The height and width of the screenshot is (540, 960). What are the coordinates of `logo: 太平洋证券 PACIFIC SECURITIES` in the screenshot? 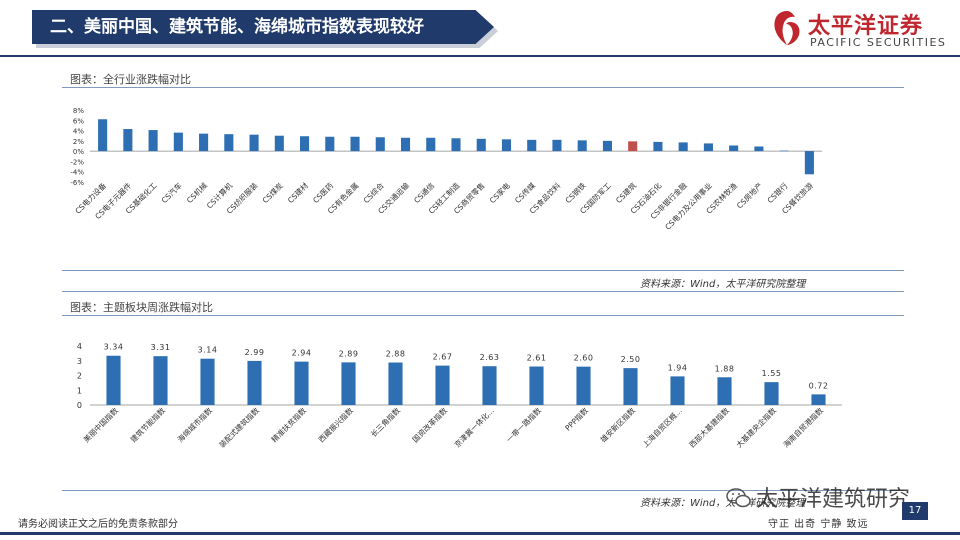 It's located at (862, 29).